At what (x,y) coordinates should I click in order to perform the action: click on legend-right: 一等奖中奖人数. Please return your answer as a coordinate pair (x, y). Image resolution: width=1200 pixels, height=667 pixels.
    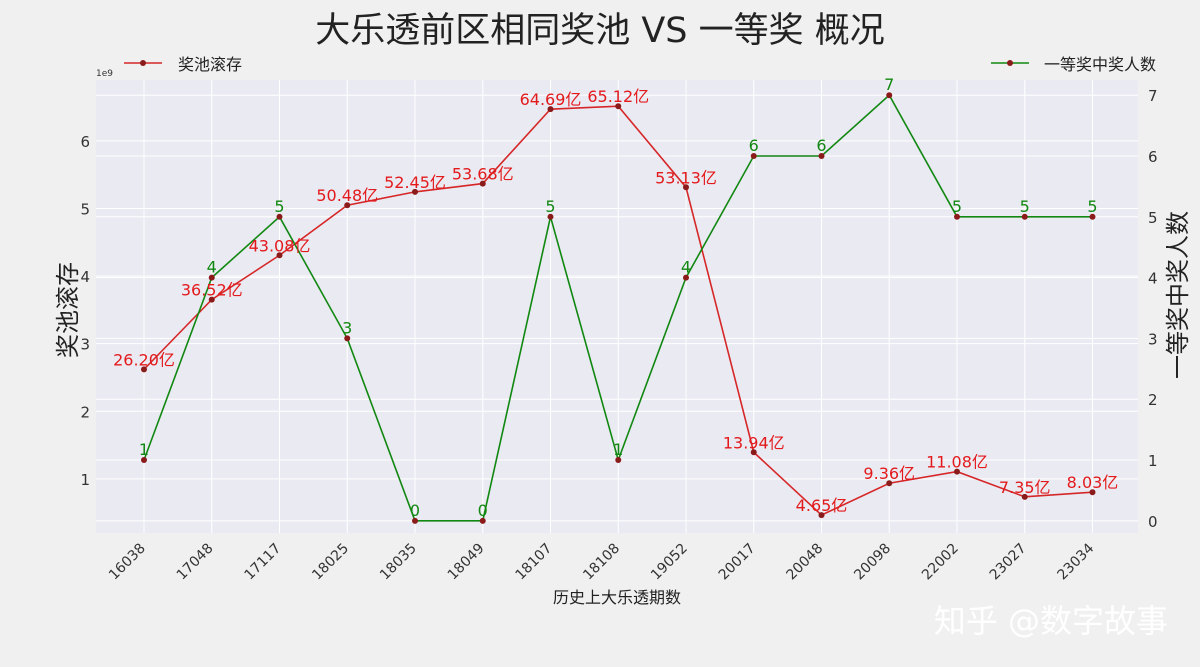
    Looking at the image, I should click on (1073, 64).